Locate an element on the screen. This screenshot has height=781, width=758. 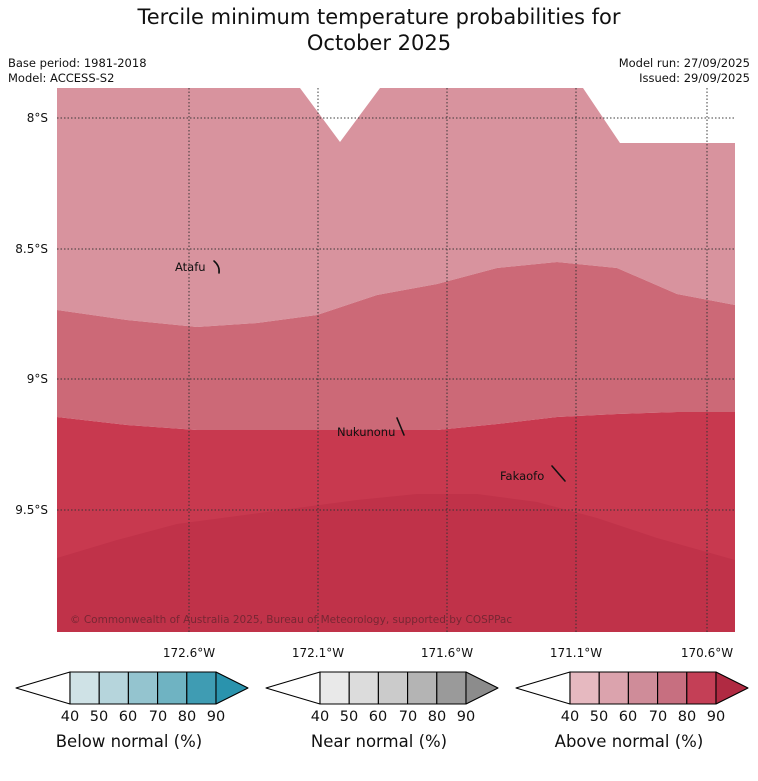
x-tick-1716w: 171.6°W is located at coordinates (447, 653).